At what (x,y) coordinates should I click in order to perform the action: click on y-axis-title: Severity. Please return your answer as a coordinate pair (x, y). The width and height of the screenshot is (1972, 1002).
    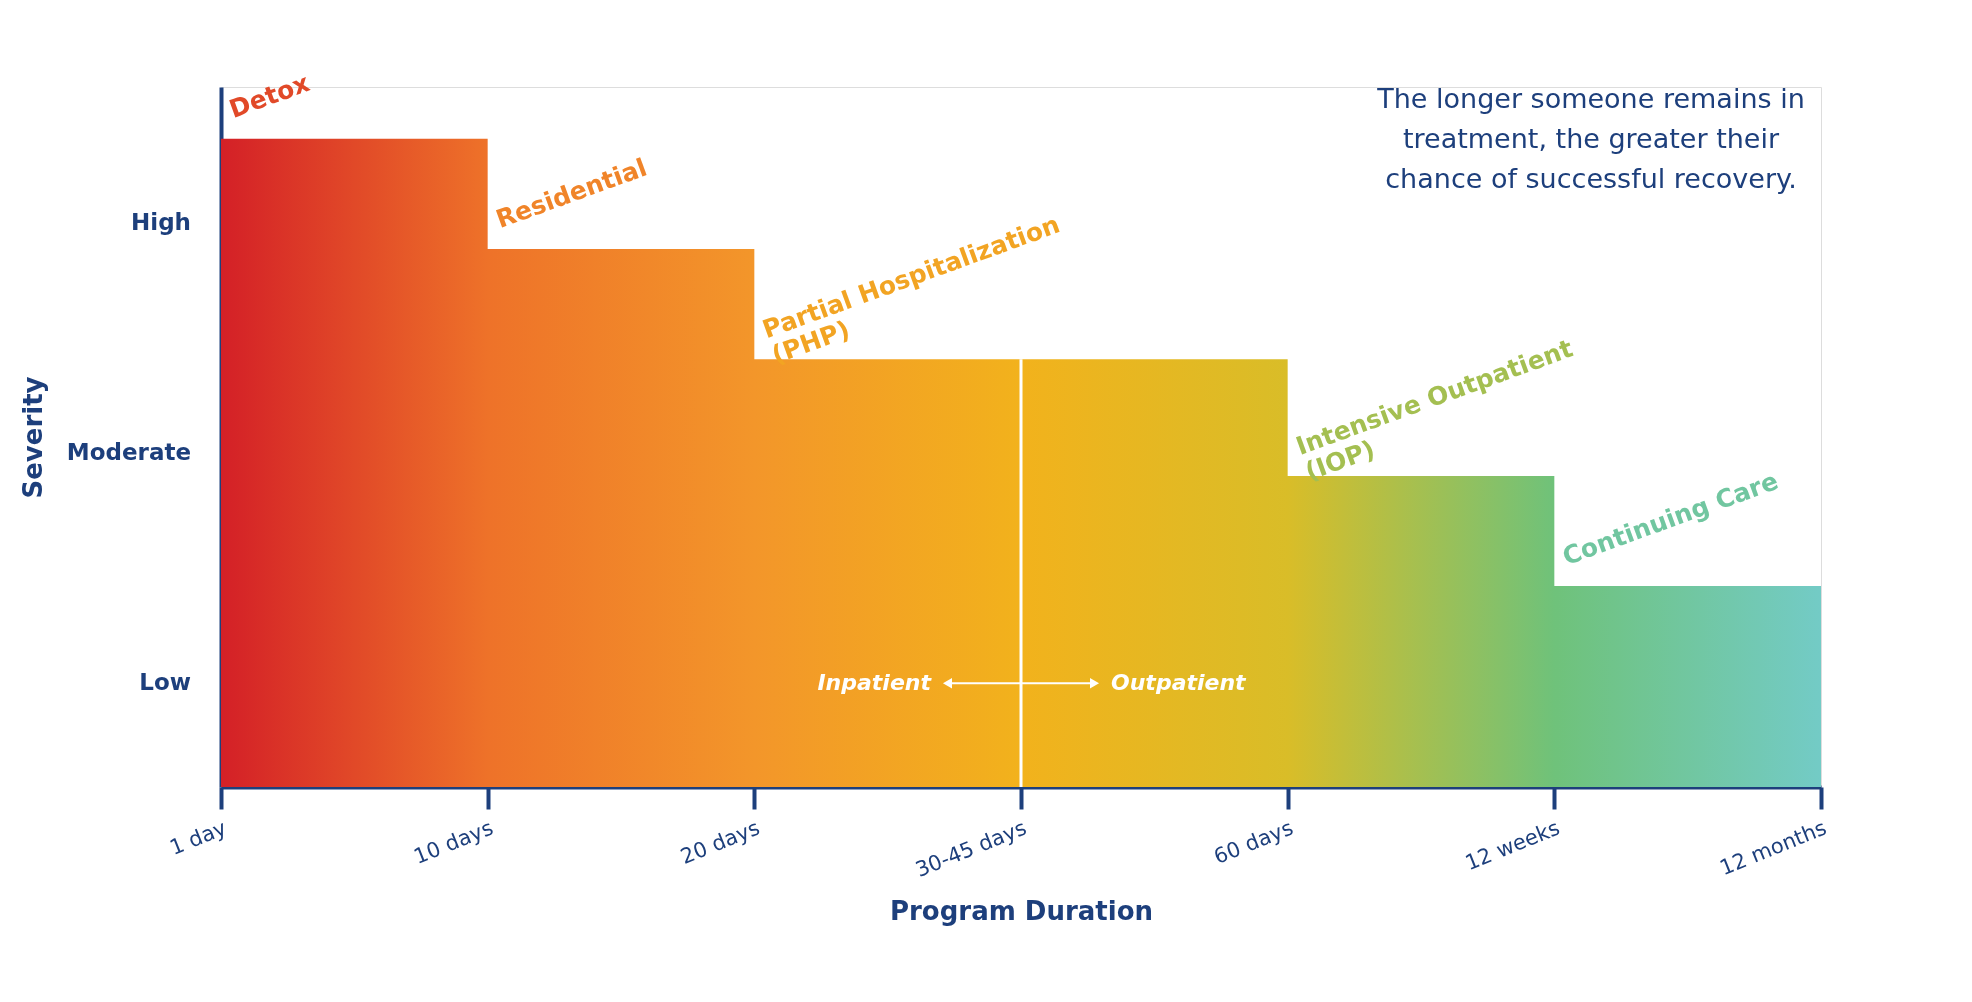
    Looking at the image, I should click on (32, 437).